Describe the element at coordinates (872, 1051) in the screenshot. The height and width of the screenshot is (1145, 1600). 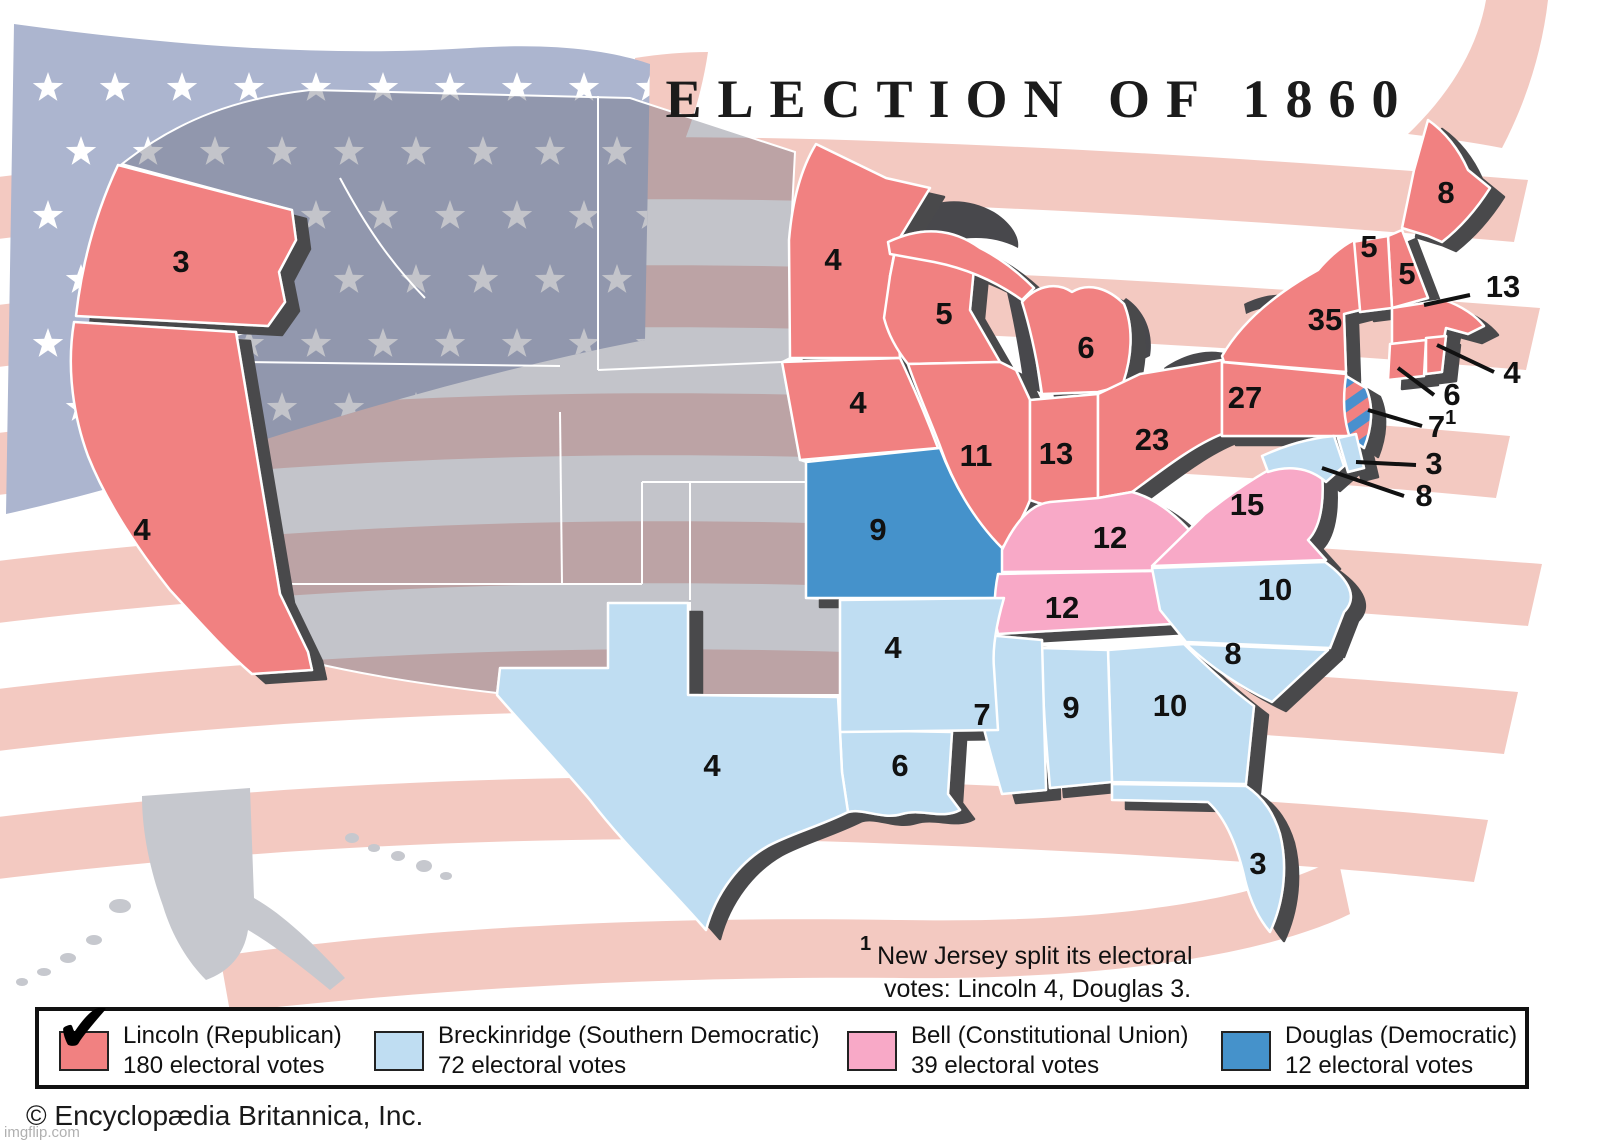
I see `bell-swatch-wrap` at that location.